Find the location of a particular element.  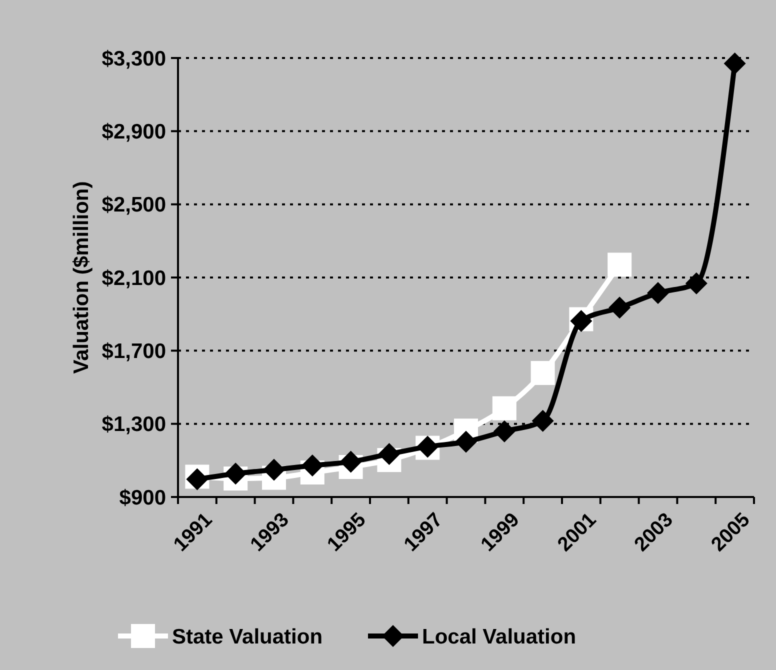

y-tick-label: $3,300 is located at coordinates (134, 58).